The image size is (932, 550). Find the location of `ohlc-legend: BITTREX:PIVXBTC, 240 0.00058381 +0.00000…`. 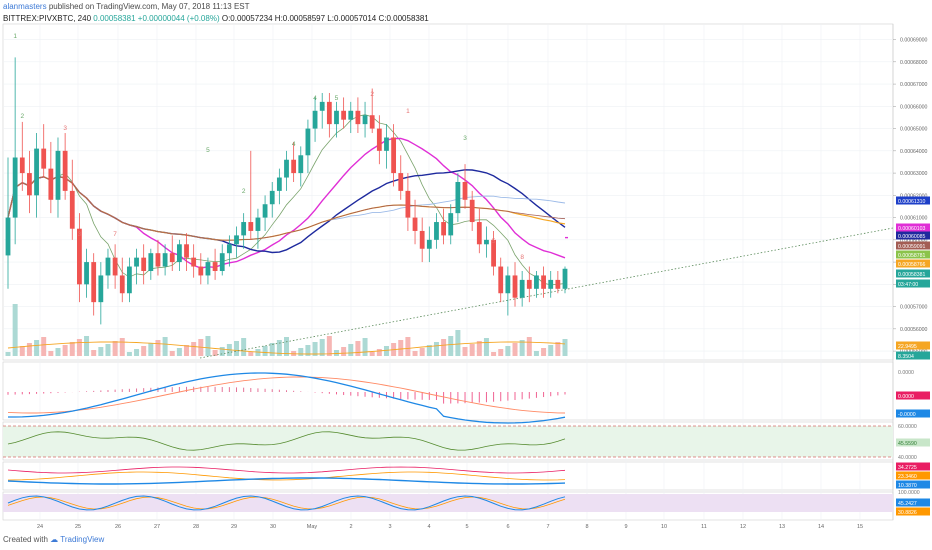

ohlc-legend: BITTREX:PIVXBTC, 240 0.00058381 +0.00000… is located at coordinates (216, 19).